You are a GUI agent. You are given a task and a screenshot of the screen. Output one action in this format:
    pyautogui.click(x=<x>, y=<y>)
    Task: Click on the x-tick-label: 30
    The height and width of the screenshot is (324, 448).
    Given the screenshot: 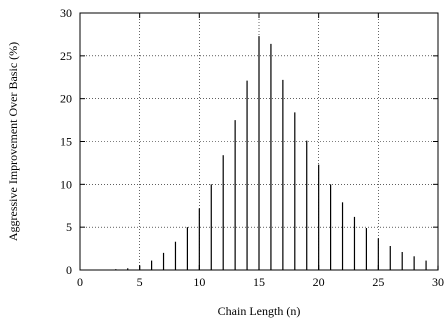 What is the action you would take?
    pyautogui.click(x=438, y=282)
    